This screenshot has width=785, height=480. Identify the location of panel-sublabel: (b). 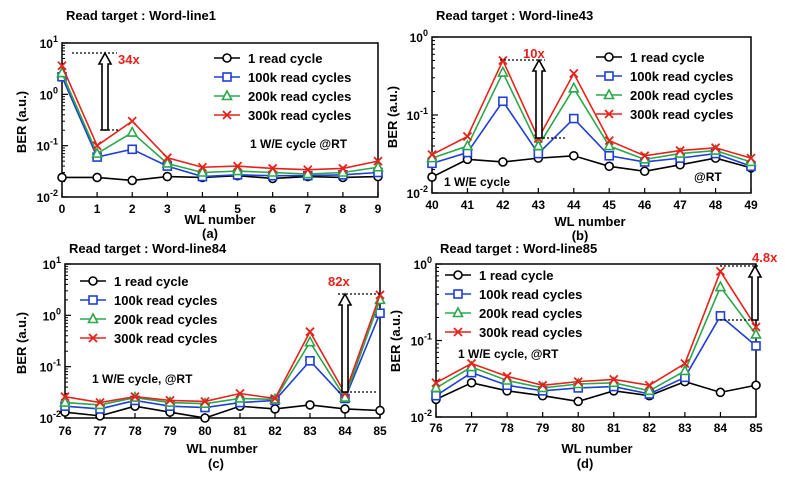
(580, 235).